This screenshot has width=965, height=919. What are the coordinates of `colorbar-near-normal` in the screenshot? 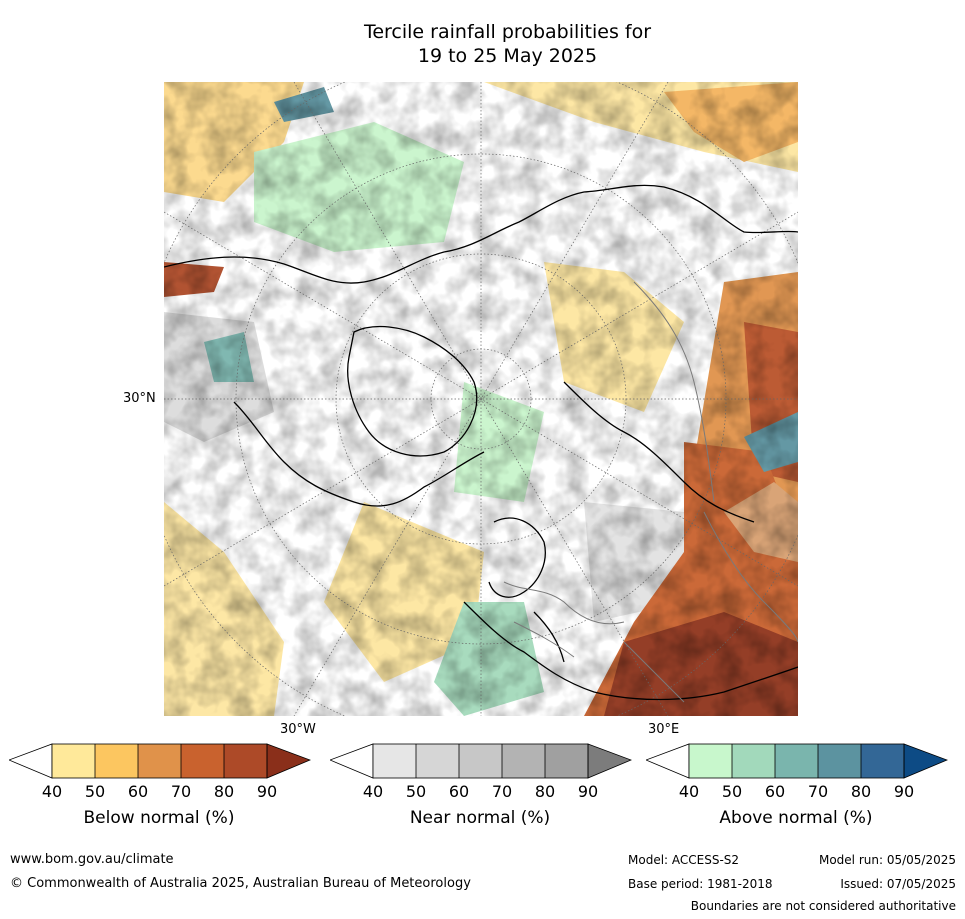 It's located at (481, 761).